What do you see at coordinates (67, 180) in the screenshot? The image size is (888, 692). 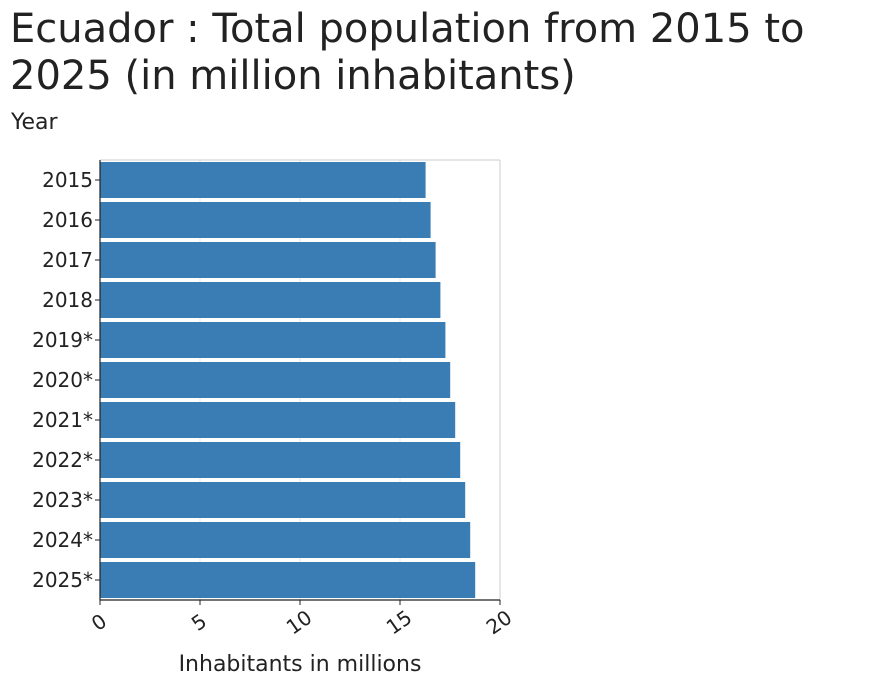 I see `y-tick-label: 2015` at bounding box center [67, 180].